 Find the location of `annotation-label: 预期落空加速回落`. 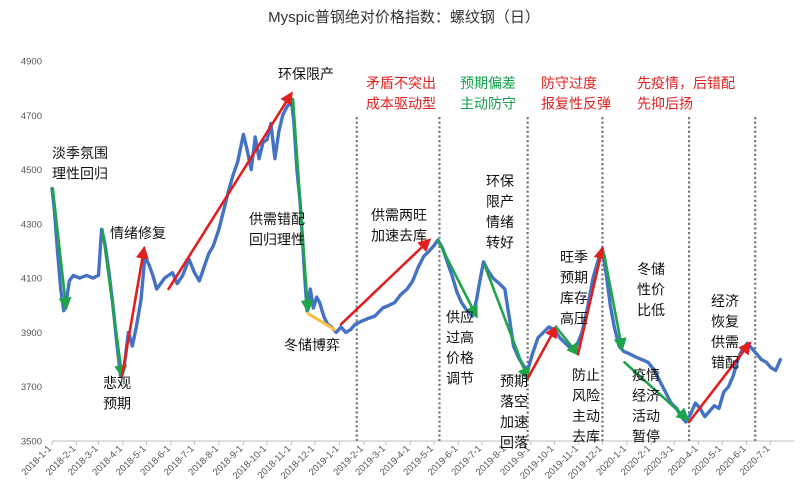

annotation-label: 预期落空加速回落 is located at coordinates (514, 413).